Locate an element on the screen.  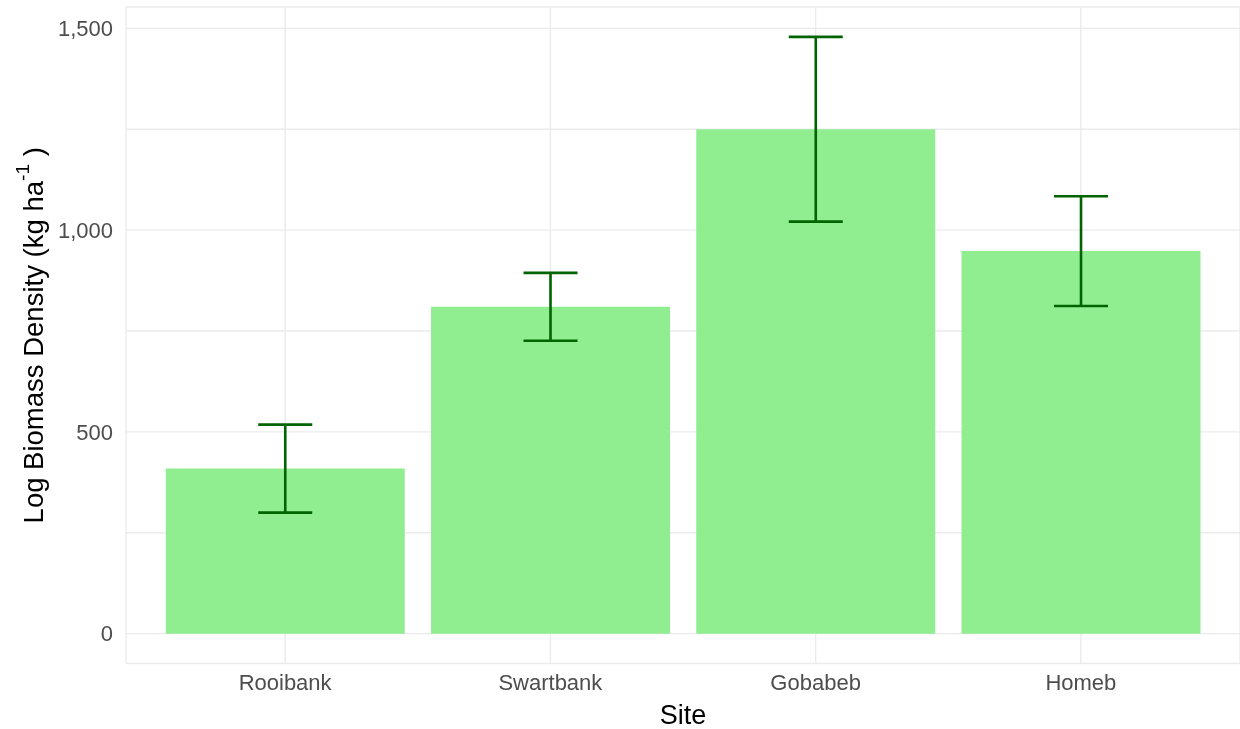
x-tick-label: Gobabeb is located at coordinates (815, 683).